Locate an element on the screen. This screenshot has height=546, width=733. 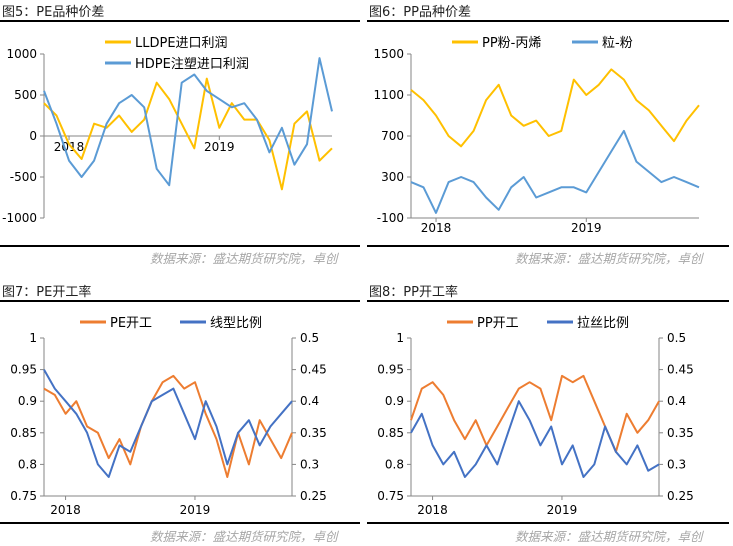
legend-label: LLDPE进口利润 is located at coordinates (181, 43).